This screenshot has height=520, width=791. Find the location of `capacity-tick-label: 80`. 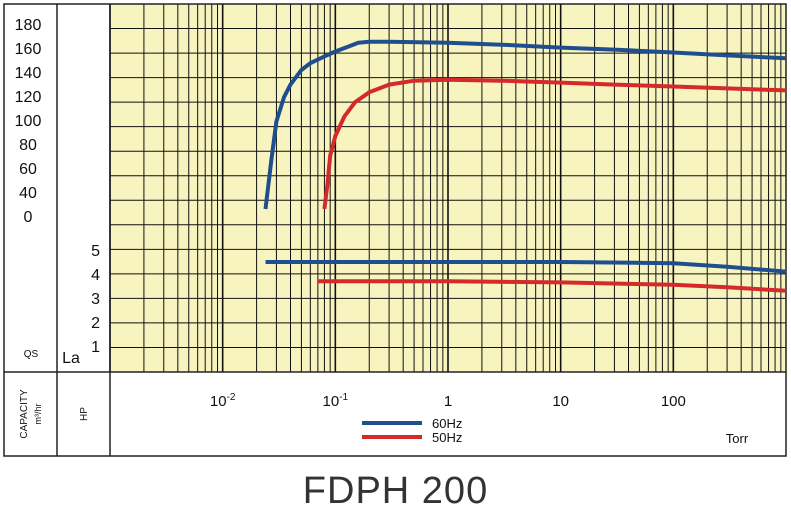

capacity-tick-label: 80 is located at coordinates (28, 145).